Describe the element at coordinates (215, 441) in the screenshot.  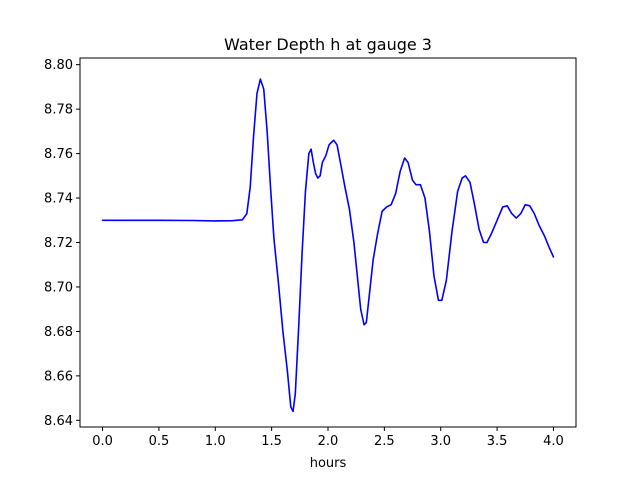
I see `x-tick-label: 1.0` at that location.